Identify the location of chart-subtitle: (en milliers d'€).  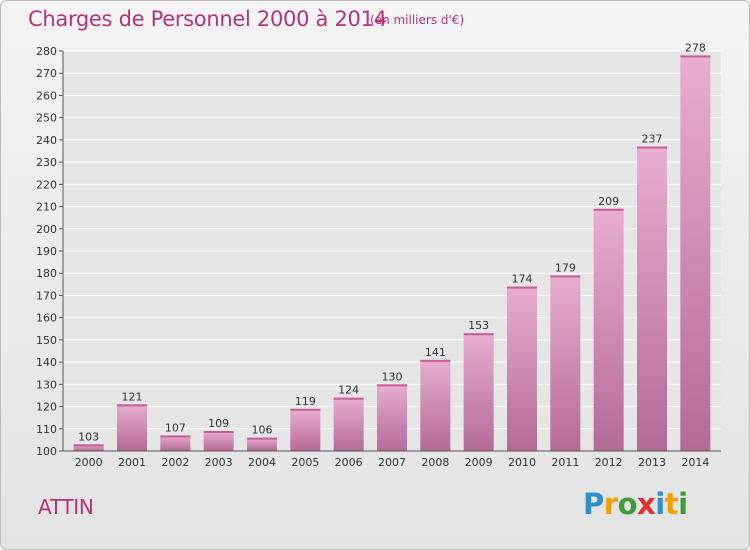
(417, 20).